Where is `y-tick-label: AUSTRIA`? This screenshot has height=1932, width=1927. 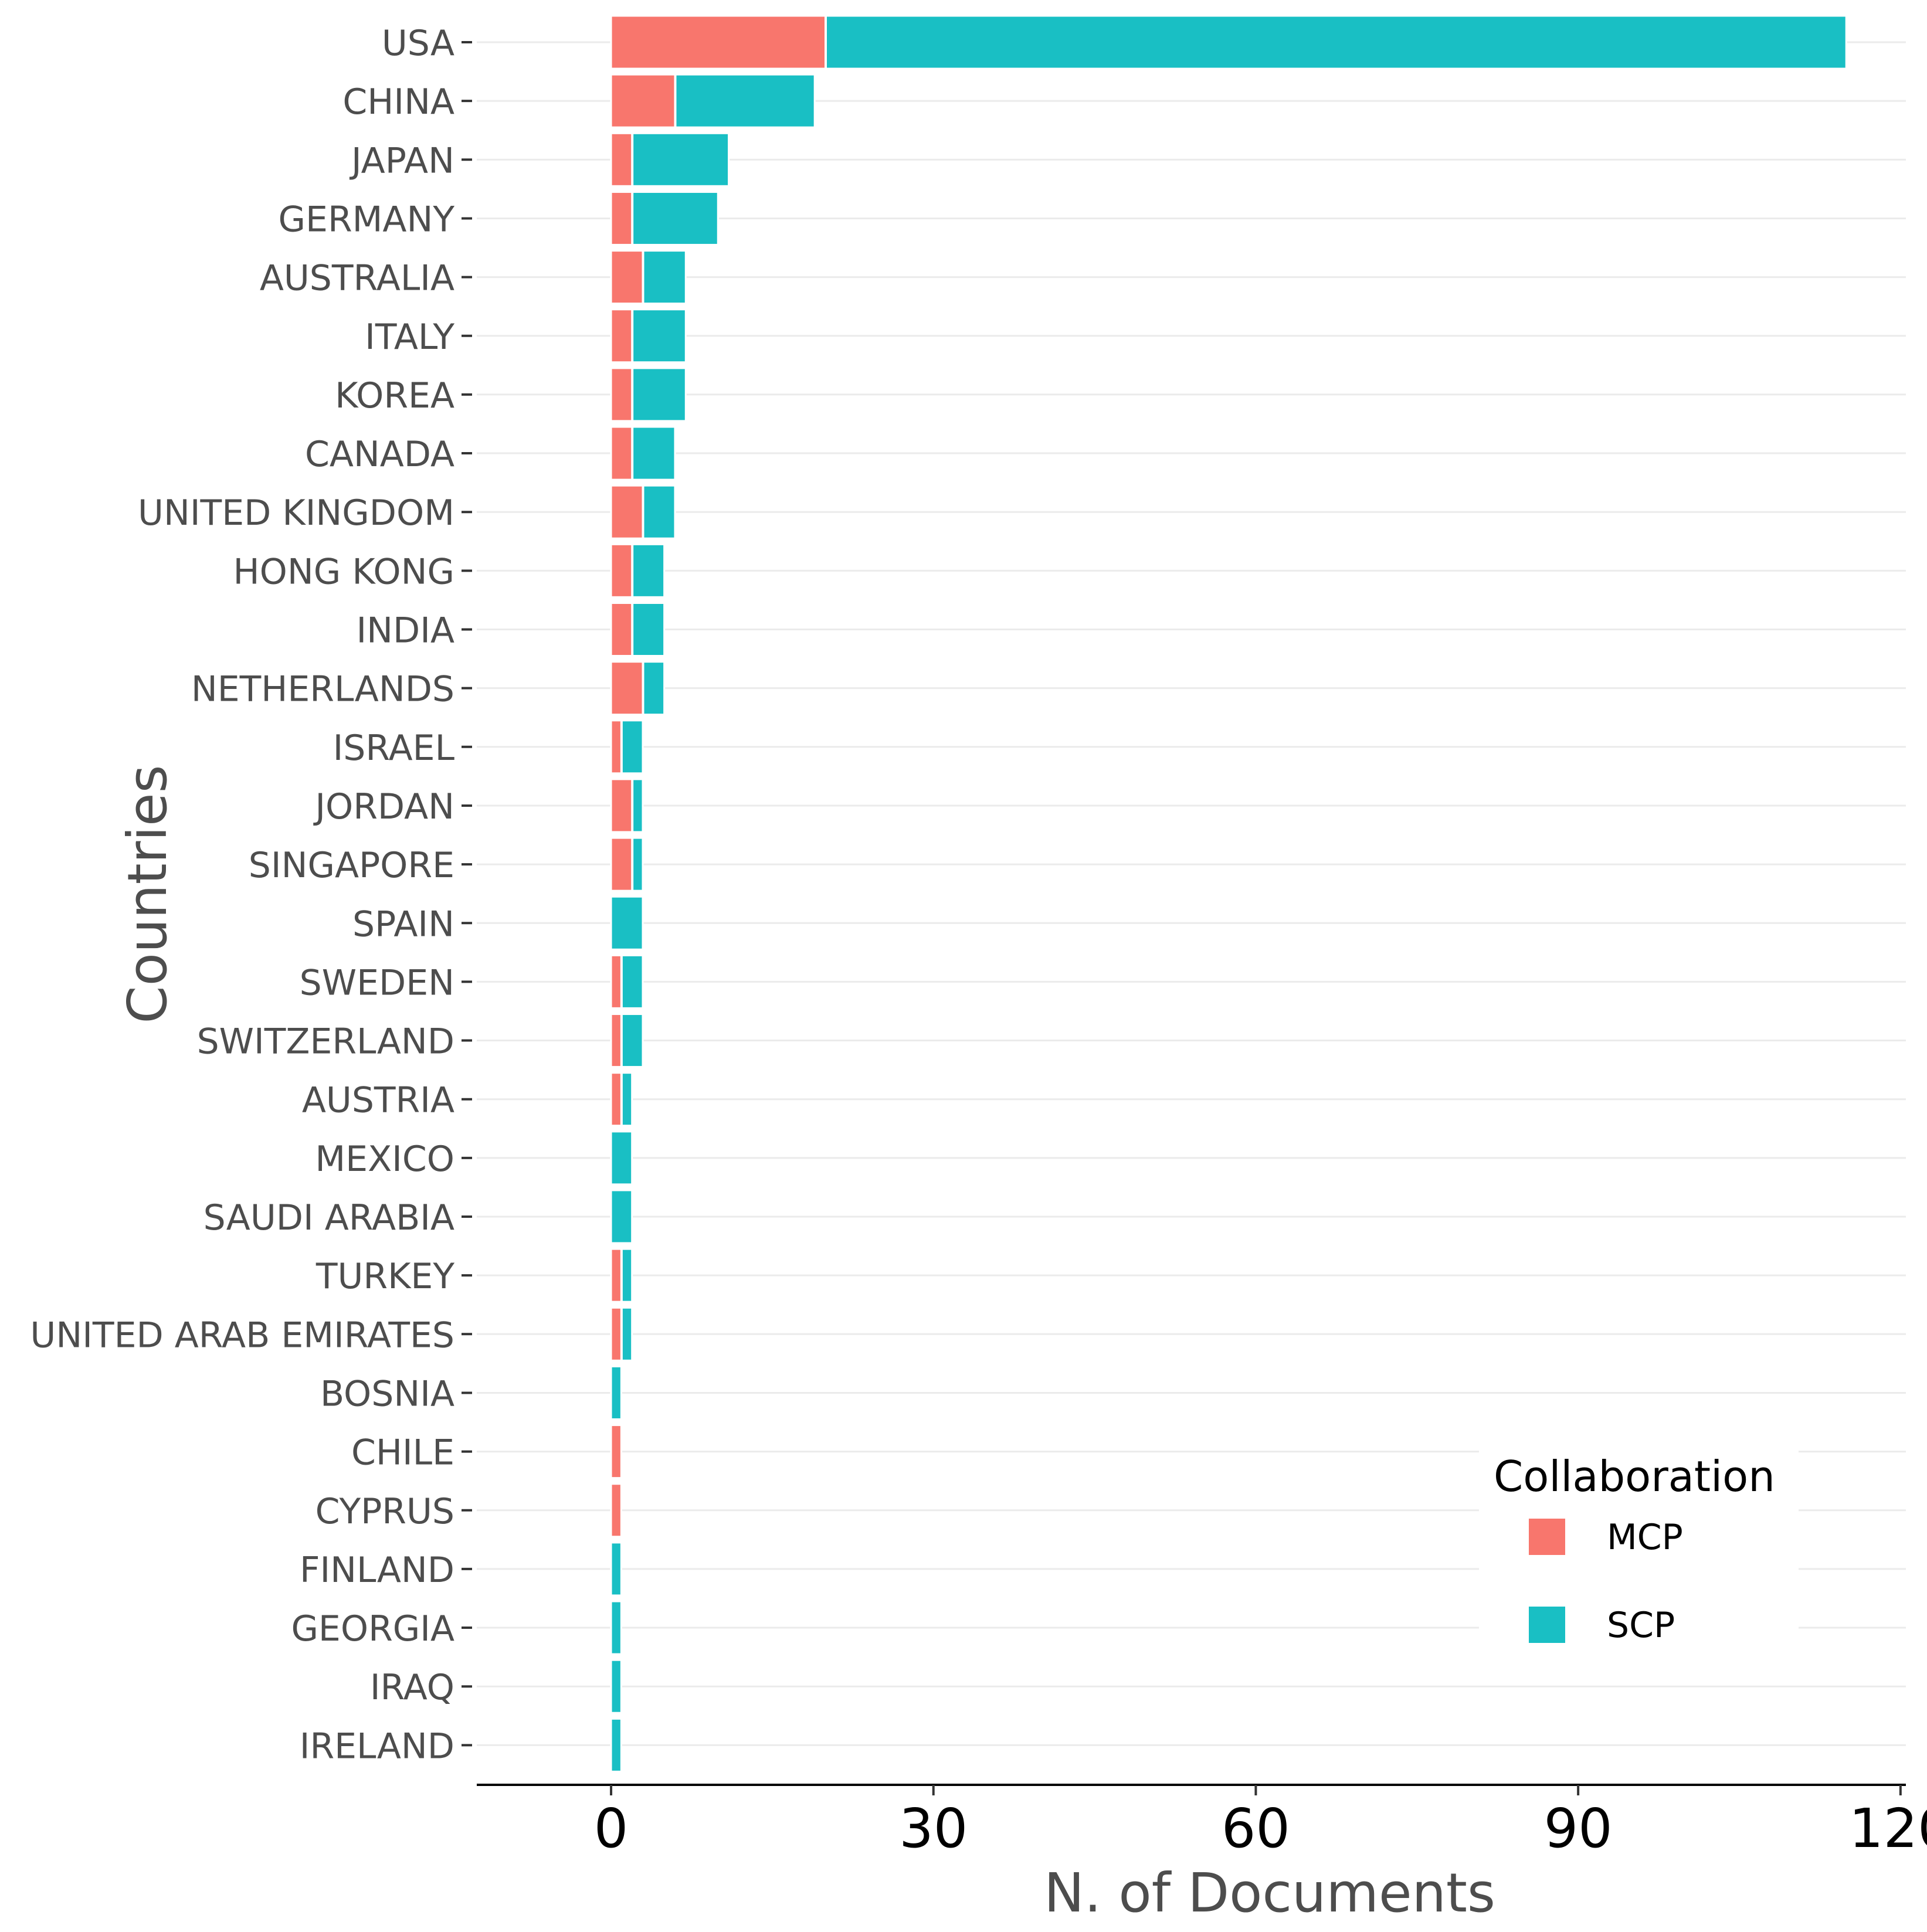
y-tick-label: AUSTRIA is located at coordinates (378, 1100).